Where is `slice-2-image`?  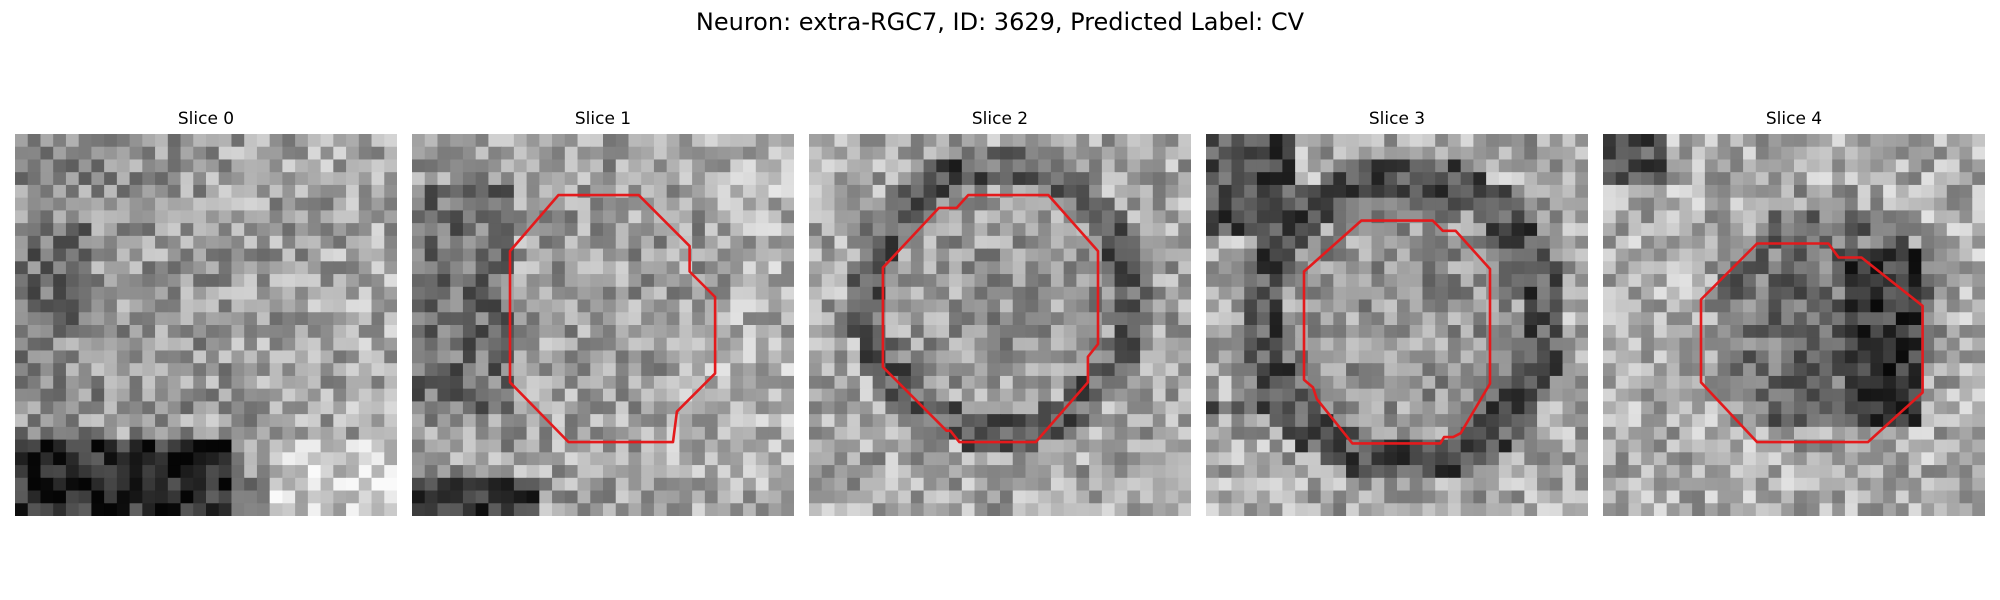
slice-2-image is located at coordinates (1000, 325).